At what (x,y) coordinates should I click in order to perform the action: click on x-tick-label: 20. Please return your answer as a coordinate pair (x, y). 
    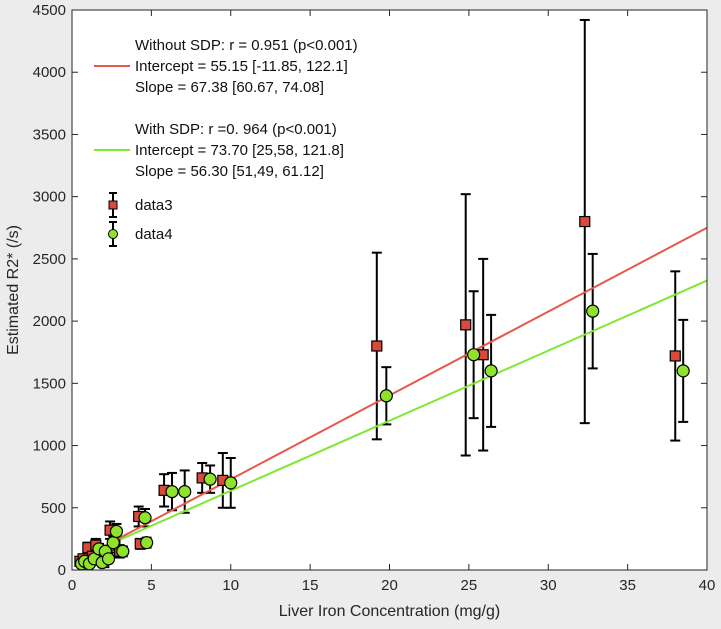
    Looking at the image, I should click on (389, 585).